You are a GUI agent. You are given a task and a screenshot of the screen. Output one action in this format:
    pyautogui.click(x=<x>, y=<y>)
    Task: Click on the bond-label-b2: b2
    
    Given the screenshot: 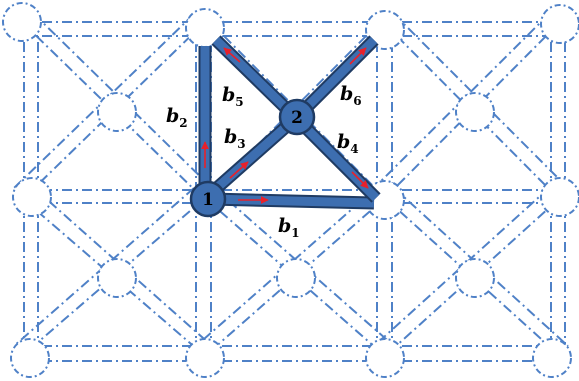 What is the action you would take?
    pyautogui.click(x=177, y=117)
    